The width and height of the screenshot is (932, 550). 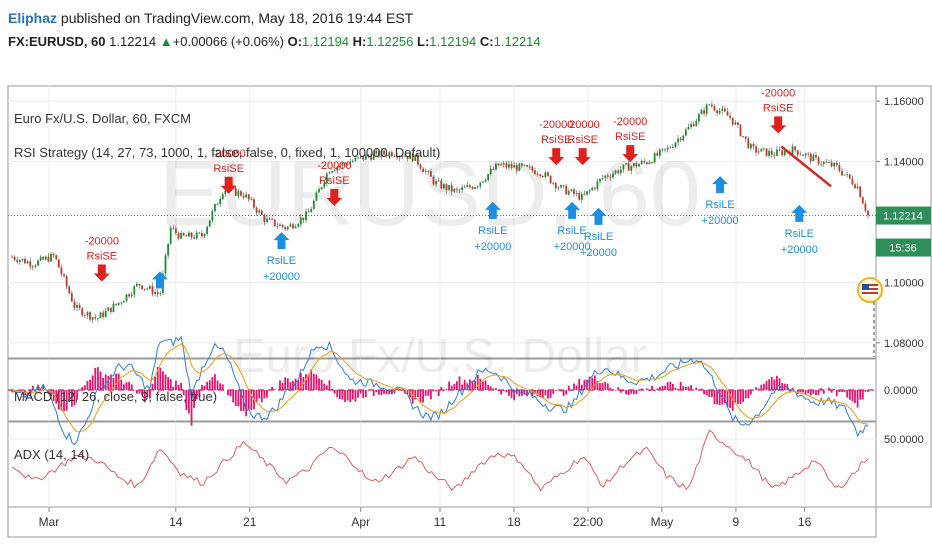 I want to click on adx-pane, so click(x=442, y=464).